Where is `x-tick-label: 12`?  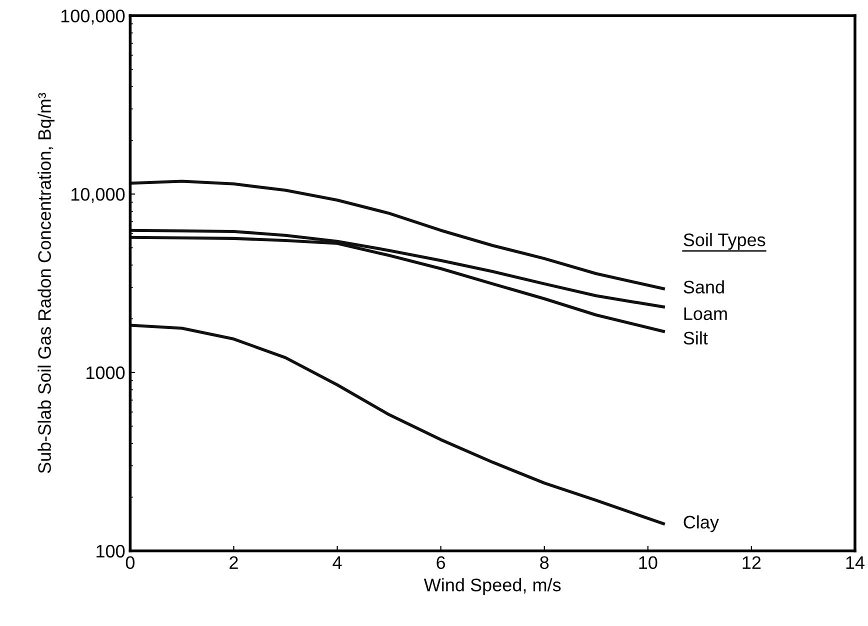
x-tick-label: 12 is located at coordinates (751, 562).